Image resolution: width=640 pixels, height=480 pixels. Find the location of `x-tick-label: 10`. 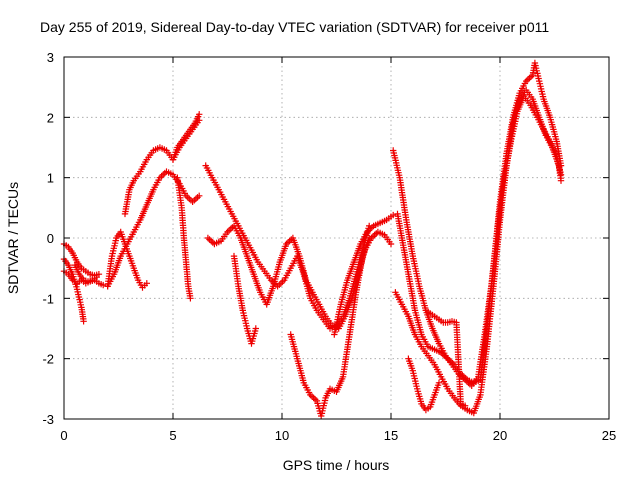

x-tick-label: 10 is located at coordinates (282, 435).